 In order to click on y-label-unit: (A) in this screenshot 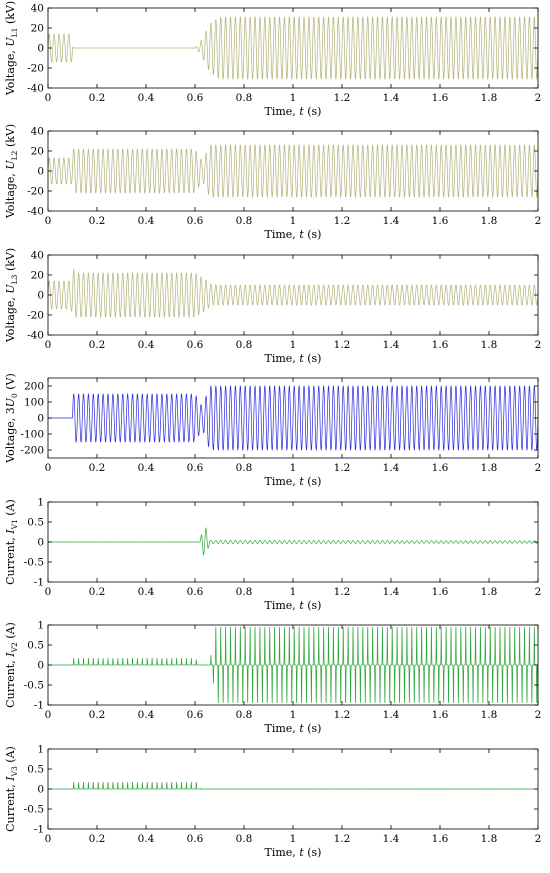, I will do `click(10, 509)`.